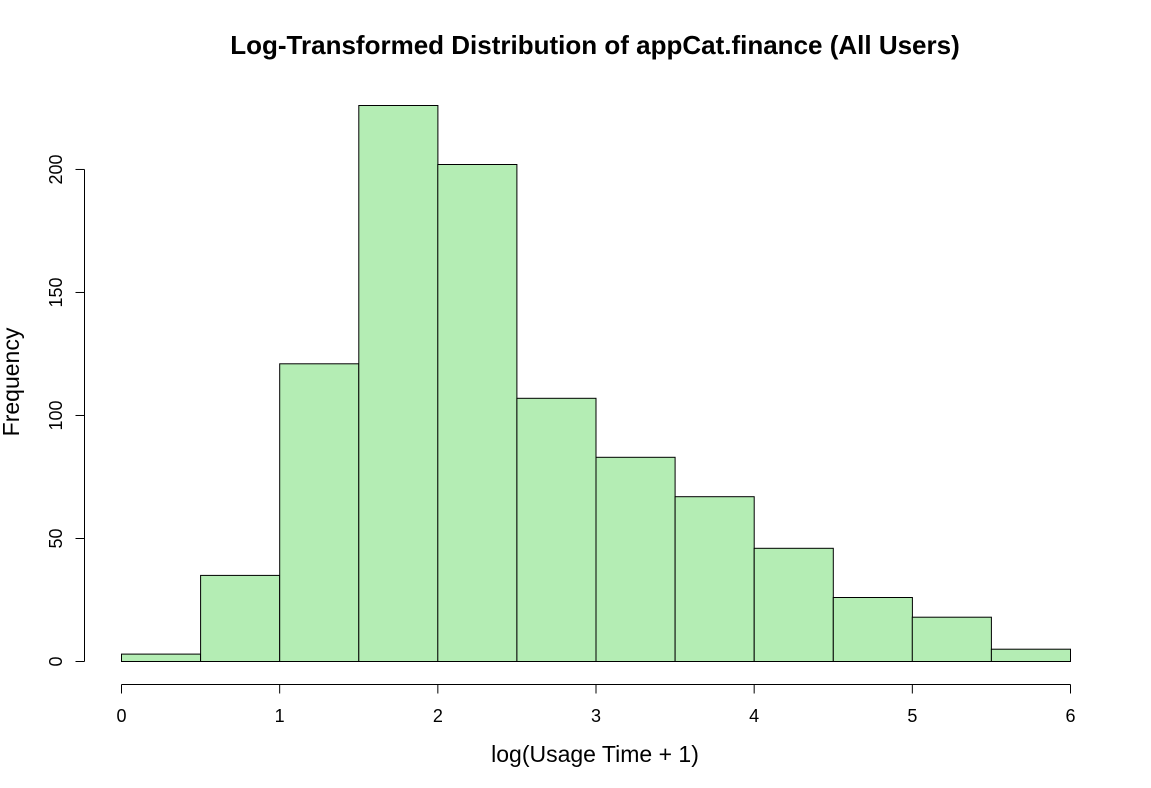 This screenshot has height=788, width=1151. What do you see at coordinates (56, 415) in the screenshot?
I see `y-tick-label: 100` at bounding box center [56, 415].